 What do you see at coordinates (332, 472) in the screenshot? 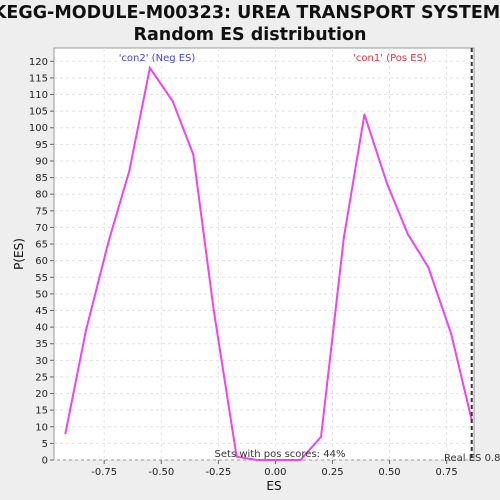
I see `x-tick-label: 0.25` at bounding box center [332, 472].